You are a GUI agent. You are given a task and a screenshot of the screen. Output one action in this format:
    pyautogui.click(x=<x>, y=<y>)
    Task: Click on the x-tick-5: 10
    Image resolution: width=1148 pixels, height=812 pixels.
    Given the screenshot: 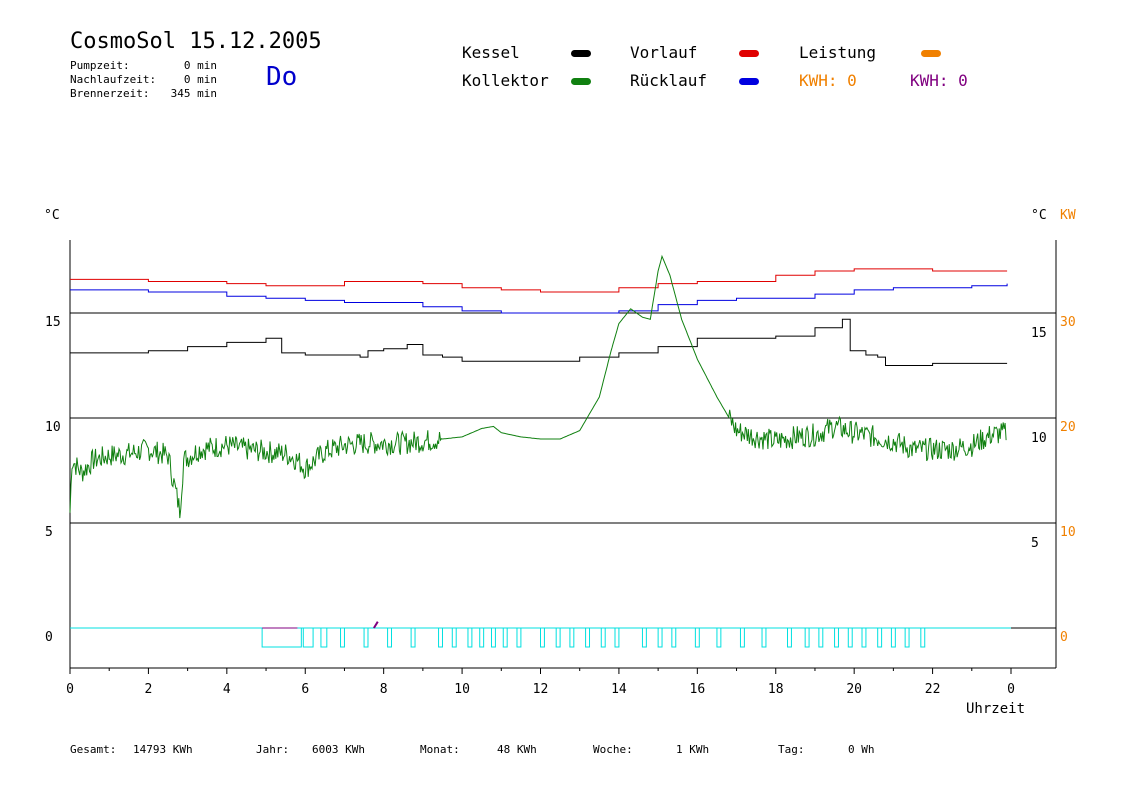 What is the action you would take?
    pyautogui.click(x=462, y=689)
    